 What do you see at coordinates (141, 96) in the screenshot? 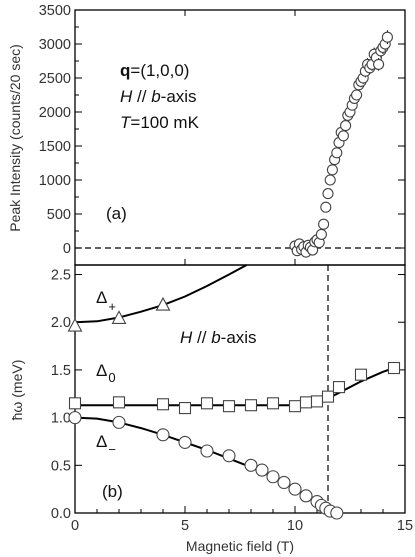
I see `field-mid: //` at bounding box center [141, 96].